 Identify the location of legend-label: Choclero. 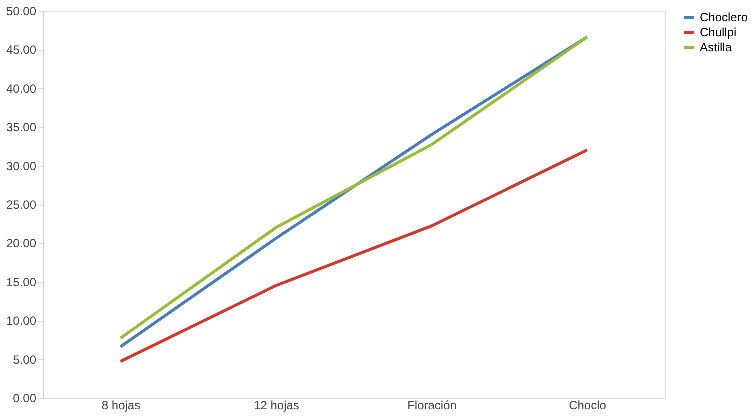
(724, 17).